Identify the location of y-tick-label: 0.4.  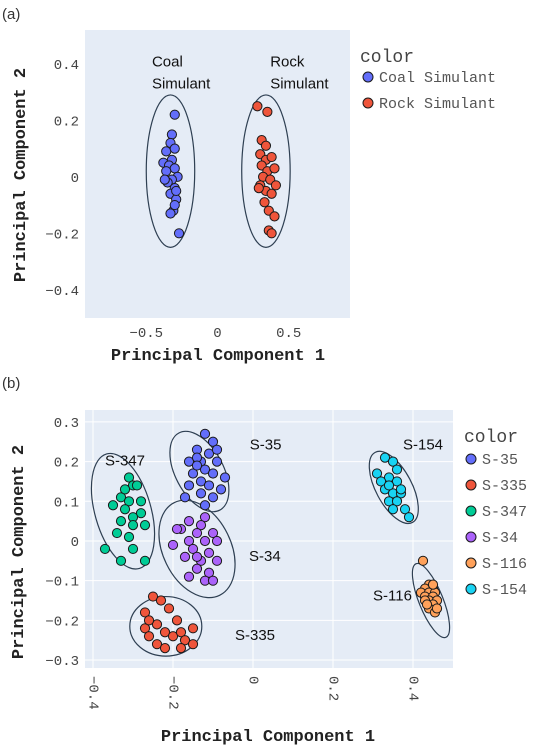
(66, 66).